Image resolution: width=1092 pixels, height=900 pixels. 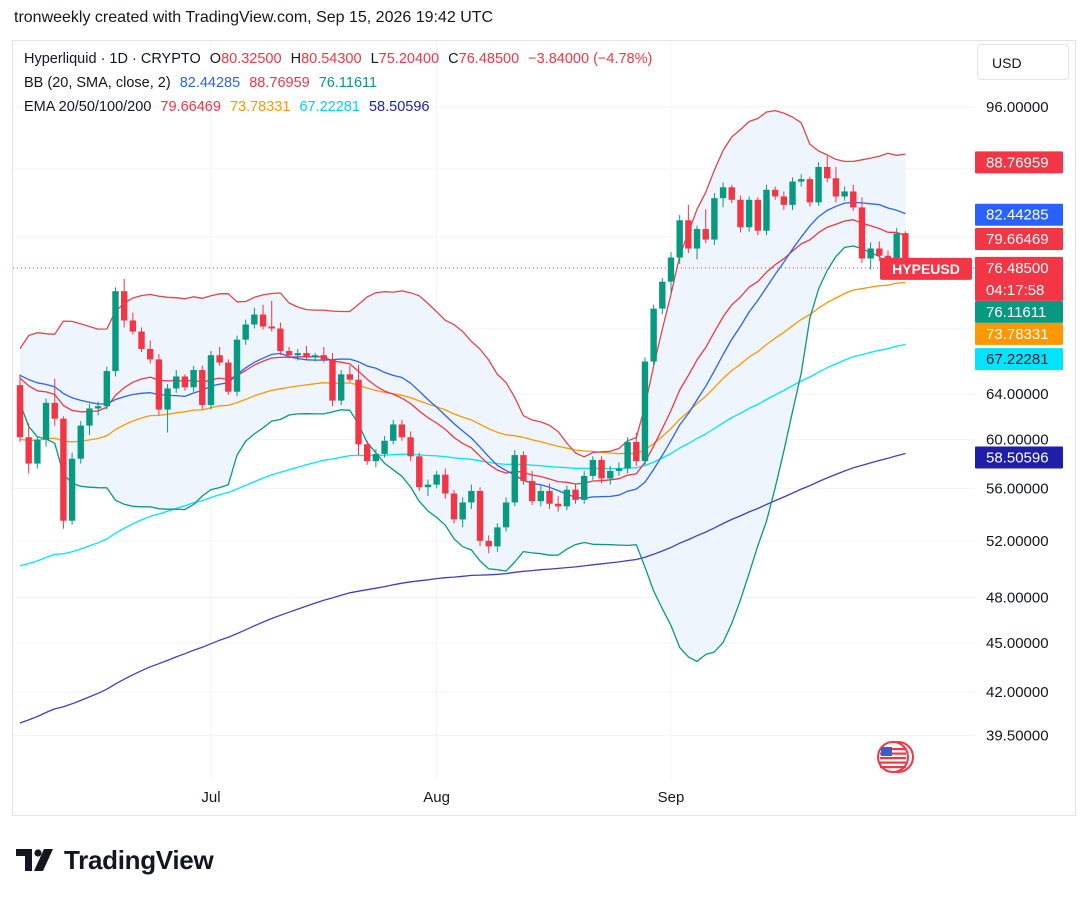 I want to click on y-tick-label: 64.00000, so click(x=1017, y=394).